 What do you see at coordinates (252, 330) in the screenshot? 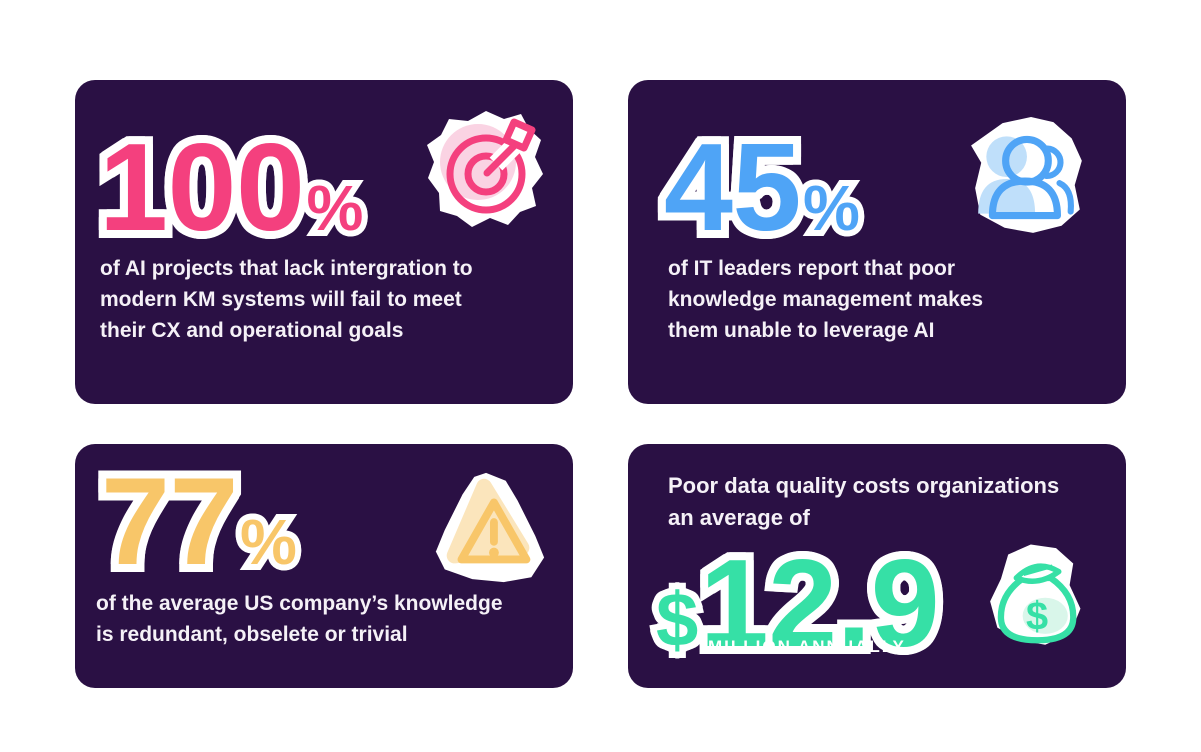
I see `description-line: their CX and operational goals` at bounding box center [252, 330].